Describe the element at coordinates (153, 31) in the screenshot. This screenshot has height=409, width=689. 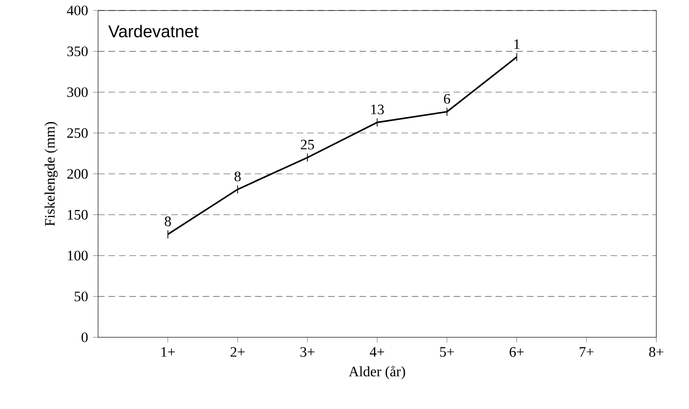
I see `annotation: Vardevatnet` at that location.